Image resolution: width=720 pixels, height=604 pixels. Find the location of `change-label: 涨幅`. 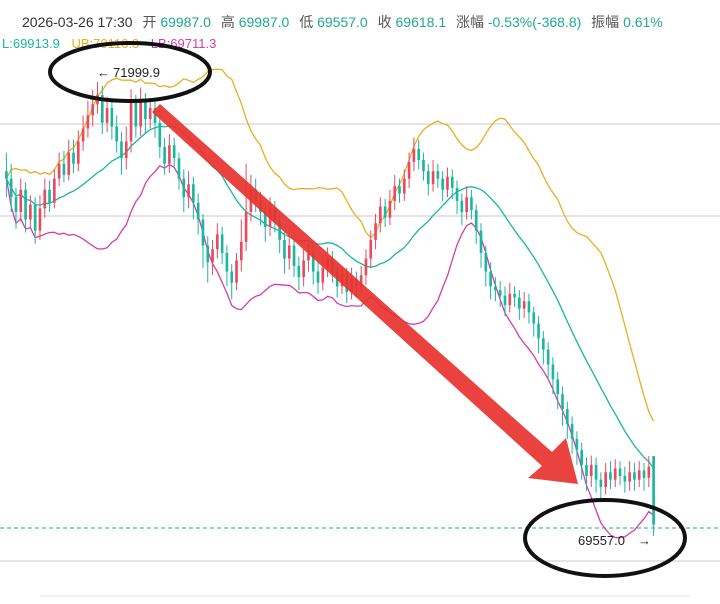

change-label: 涨幅 is located at coordinates (470, 22).